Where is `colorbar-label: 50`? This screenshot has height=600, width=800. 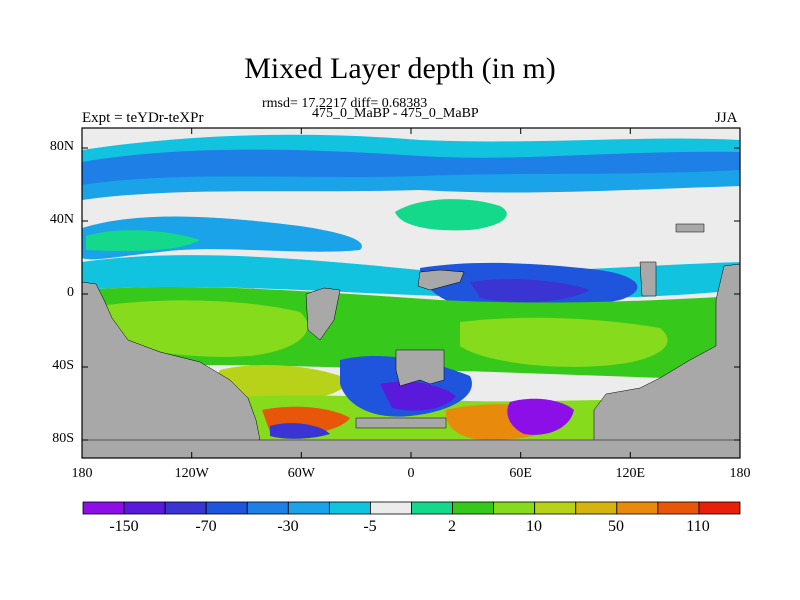 colorbar-label: 50 is located at coordinates (616, 526).